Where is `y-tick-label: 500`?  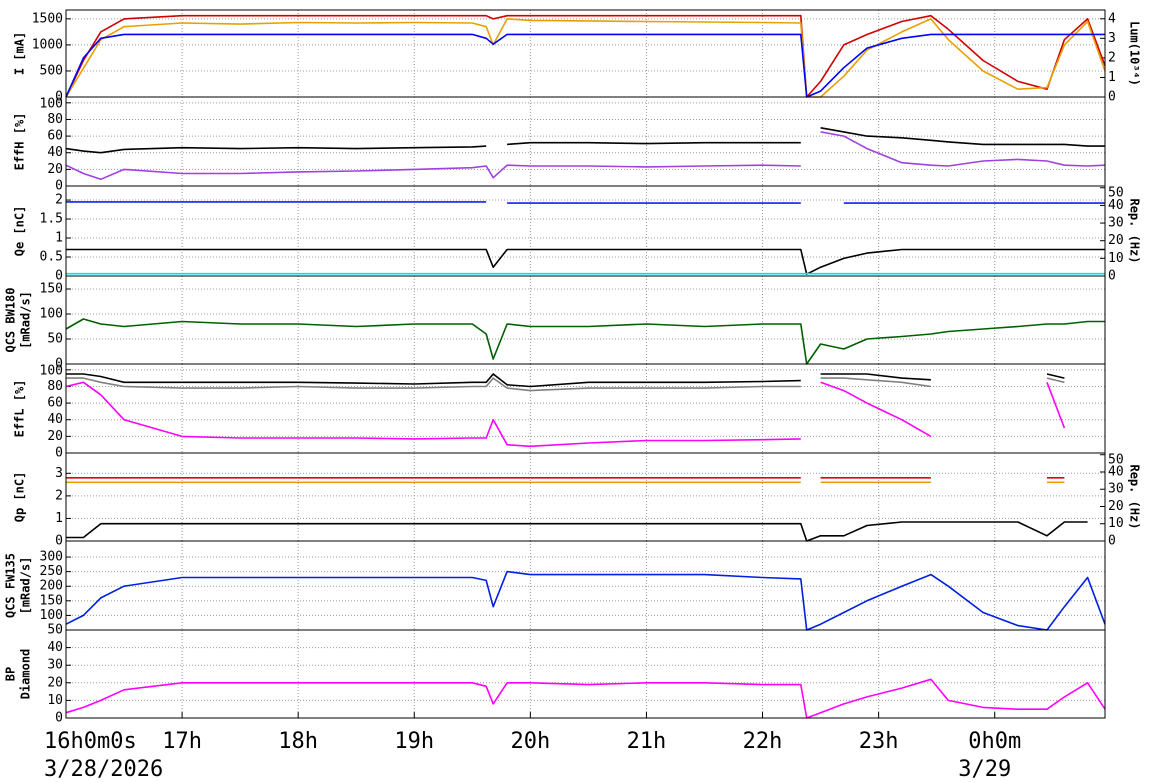
y-tick-label: 500 is located at coordinates (51, 70).